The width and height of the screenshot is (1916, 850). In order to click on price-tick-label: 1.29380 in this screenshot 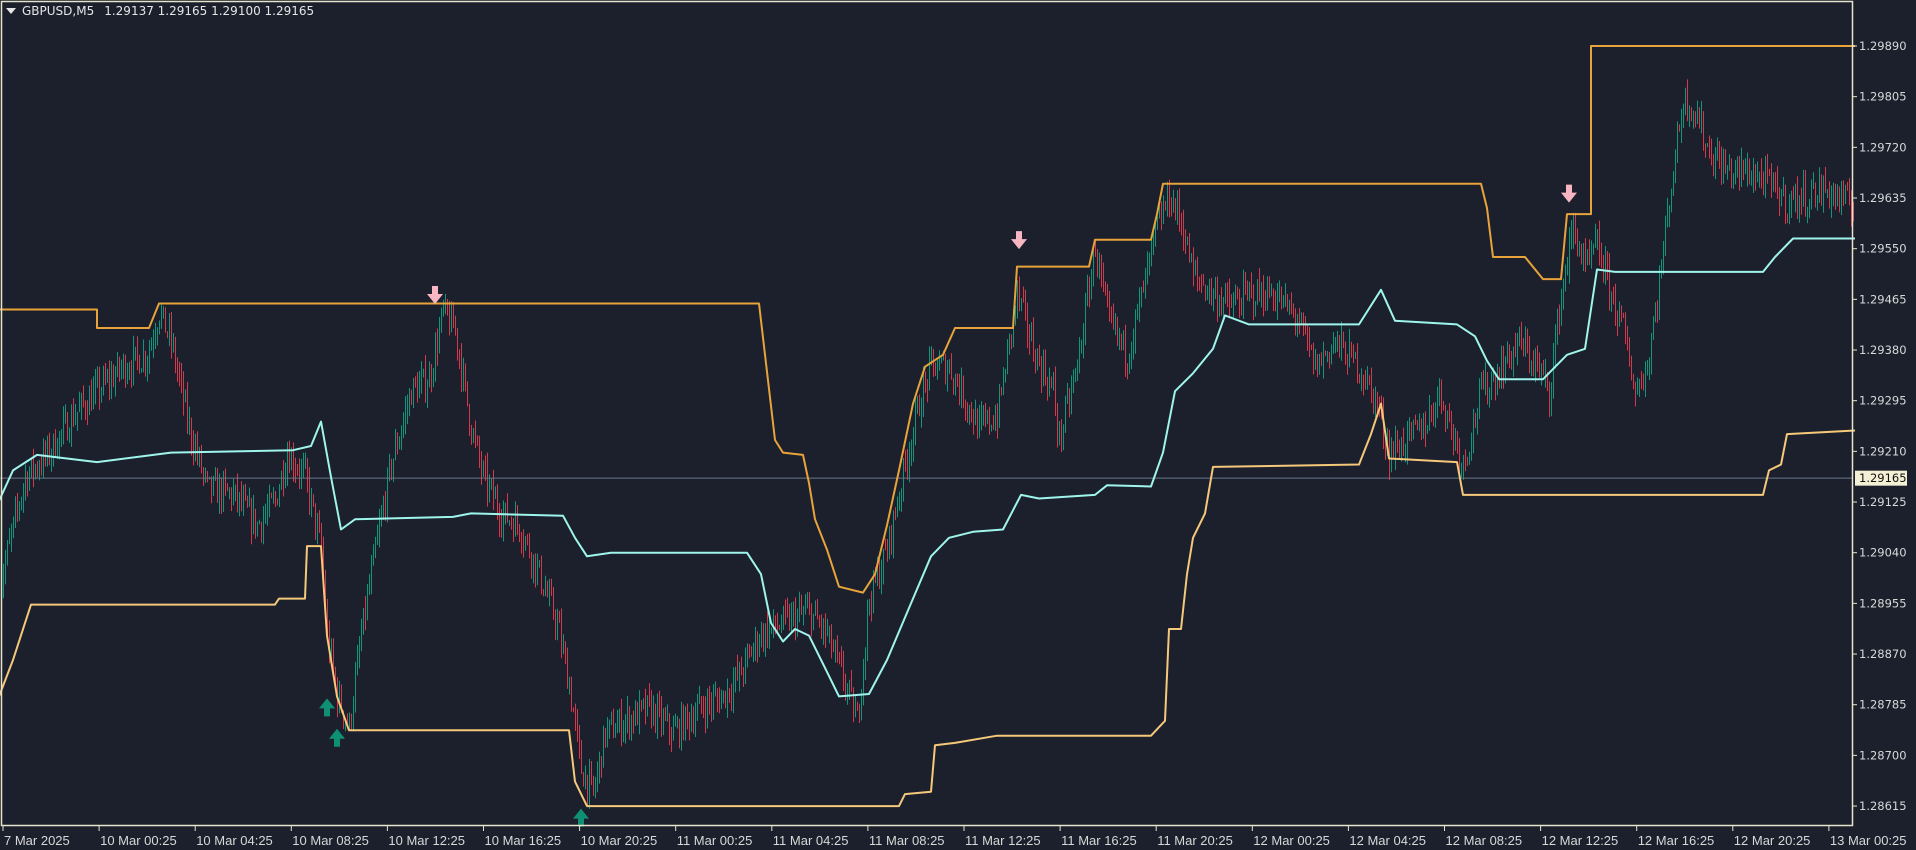, I will do `click(1883, 350)`.